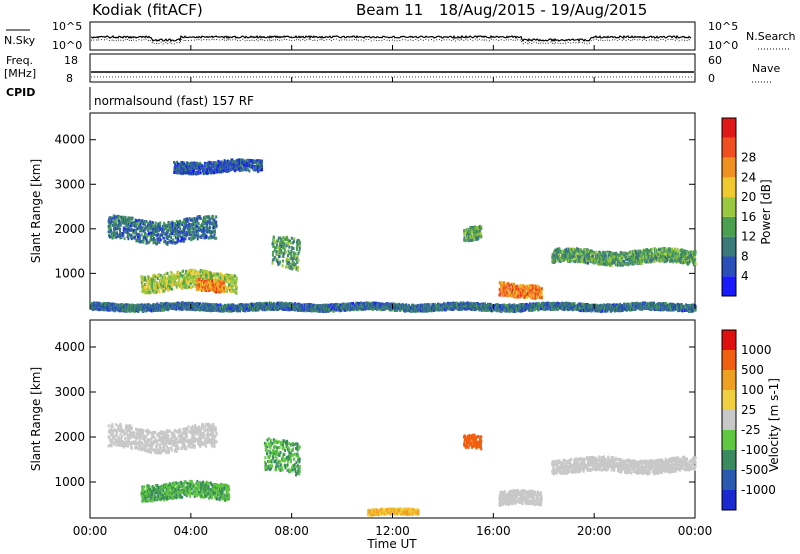 The image size is (800, 554). What do you see at coordinates (20, 73) in the screenshot?
I see `freq-unit-label: [MHz]` at bounding box center [20, 73].